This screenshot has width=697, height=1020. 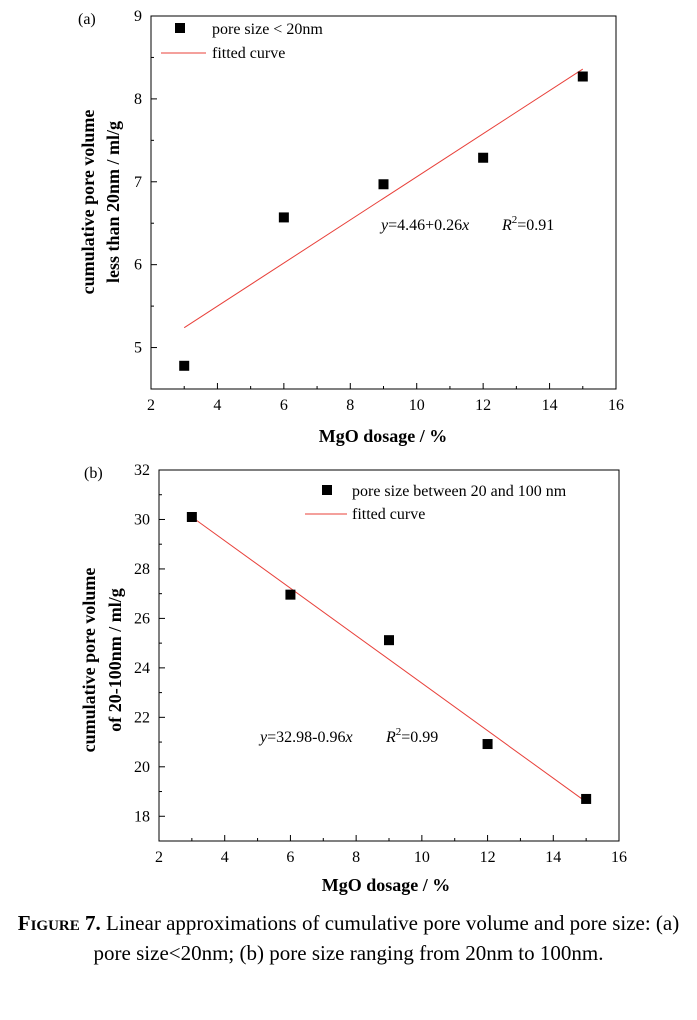 I want to click on b-ytick-label: 26, so click(x=142, y=618).